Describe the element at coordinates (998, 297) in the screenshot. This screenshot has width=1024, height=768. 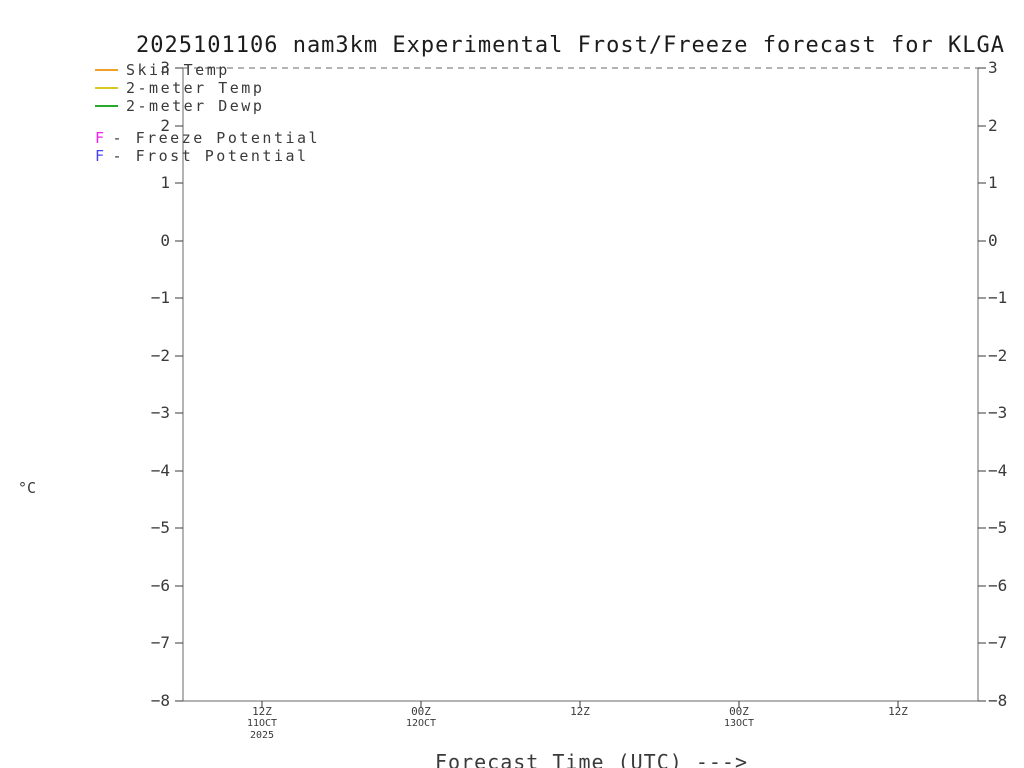
I see `y-tick-label-right: −1` at that location.